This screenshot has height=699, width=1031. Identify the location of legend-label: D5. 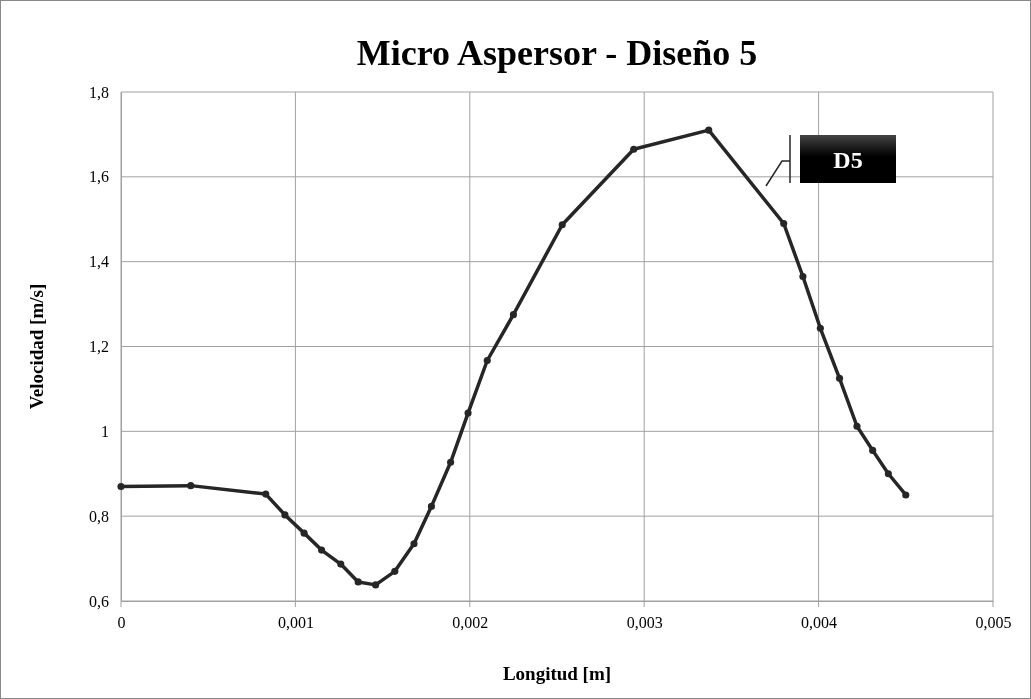
(848, 160).